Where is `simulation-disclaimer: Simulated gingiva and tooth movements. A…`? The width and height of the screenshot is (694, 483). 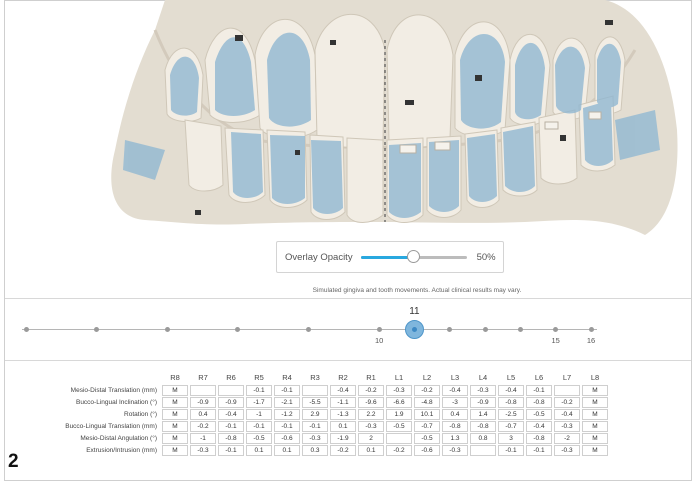
simulation-disclaimer: Simulated gingiva and tooth movements. A… is located at coordinates (417, 290).